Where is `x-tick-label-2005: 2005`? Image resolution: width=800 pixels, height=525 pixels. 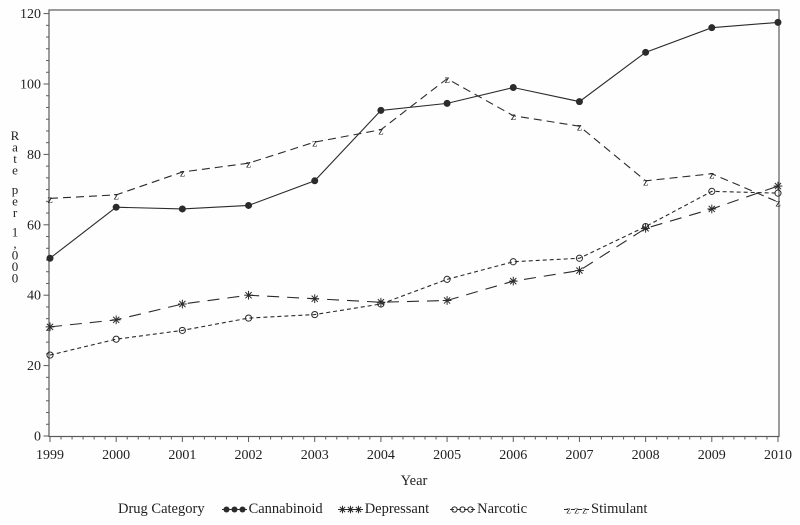
x-tick-label-2005: 2005 is located at coordinates (447, 455).